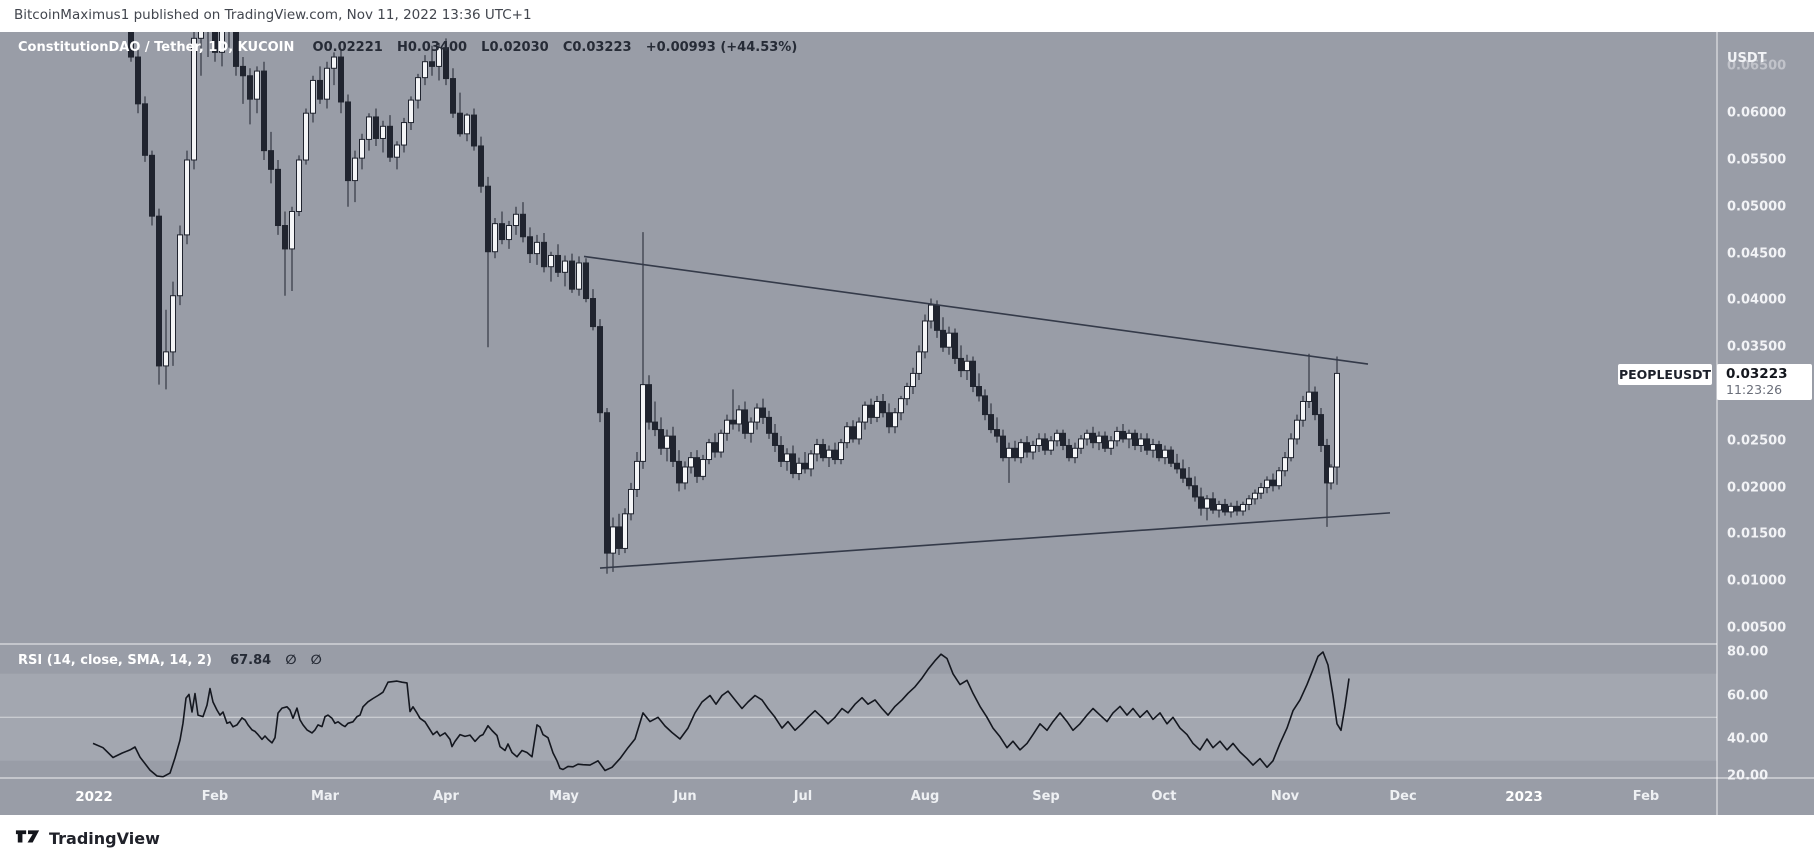  I want to click on time-axis-month-label: Feb, so click(1646, 796).